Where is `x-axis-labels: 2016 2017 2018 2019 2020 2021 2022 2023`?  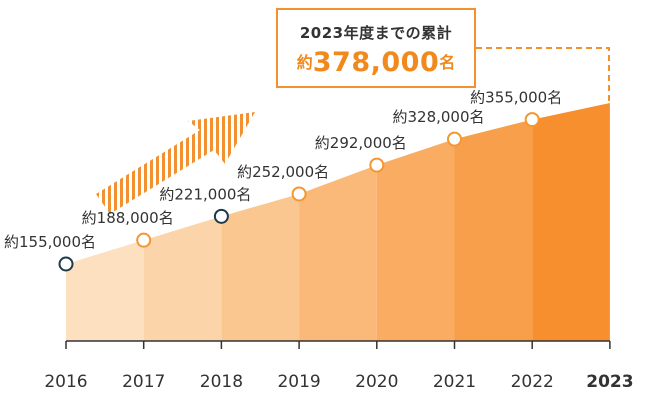
x-axis-labels: 2016 2017 2018 2019 2020 2021 2022 2023 is located at coordinates (338, 382).